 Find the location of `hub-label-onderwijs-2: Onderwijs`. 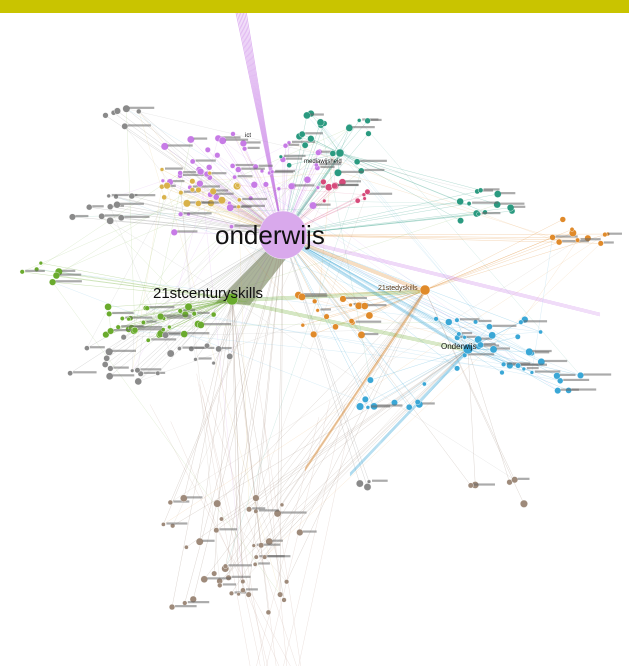

hub-label-onderwijs-2: Onderwijs is located at coordinates (459, 346).